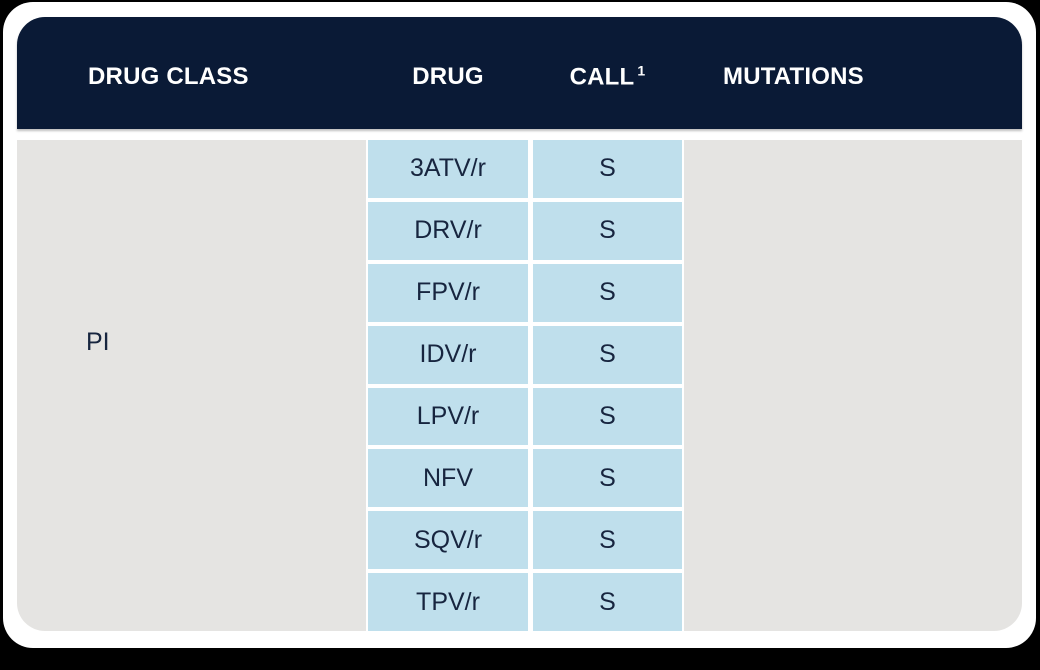 The image size is (1040, 670). What do you see at coordinates (448, 540) in the screenshot?
I see `drug-cell: SQV/r` at bounding box center [448, 540].